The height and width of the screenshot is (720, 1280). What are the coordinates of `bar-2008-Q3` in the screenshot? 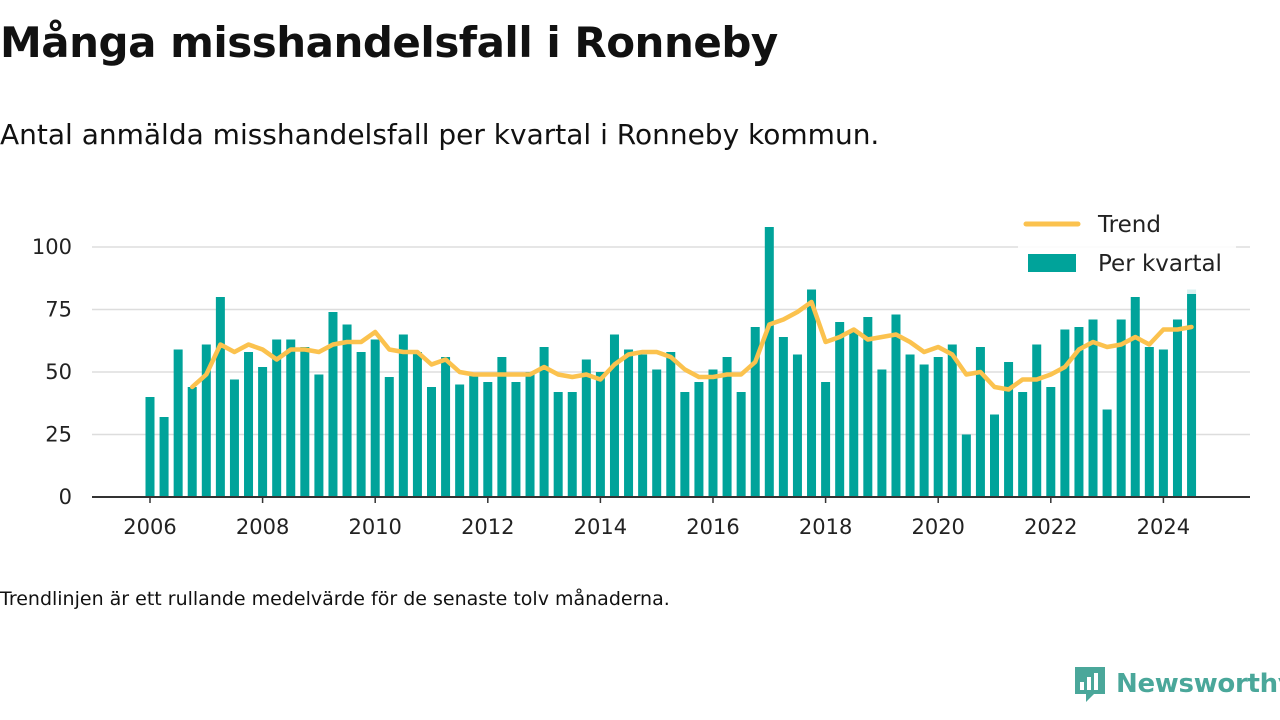 It's located at (291, 418).